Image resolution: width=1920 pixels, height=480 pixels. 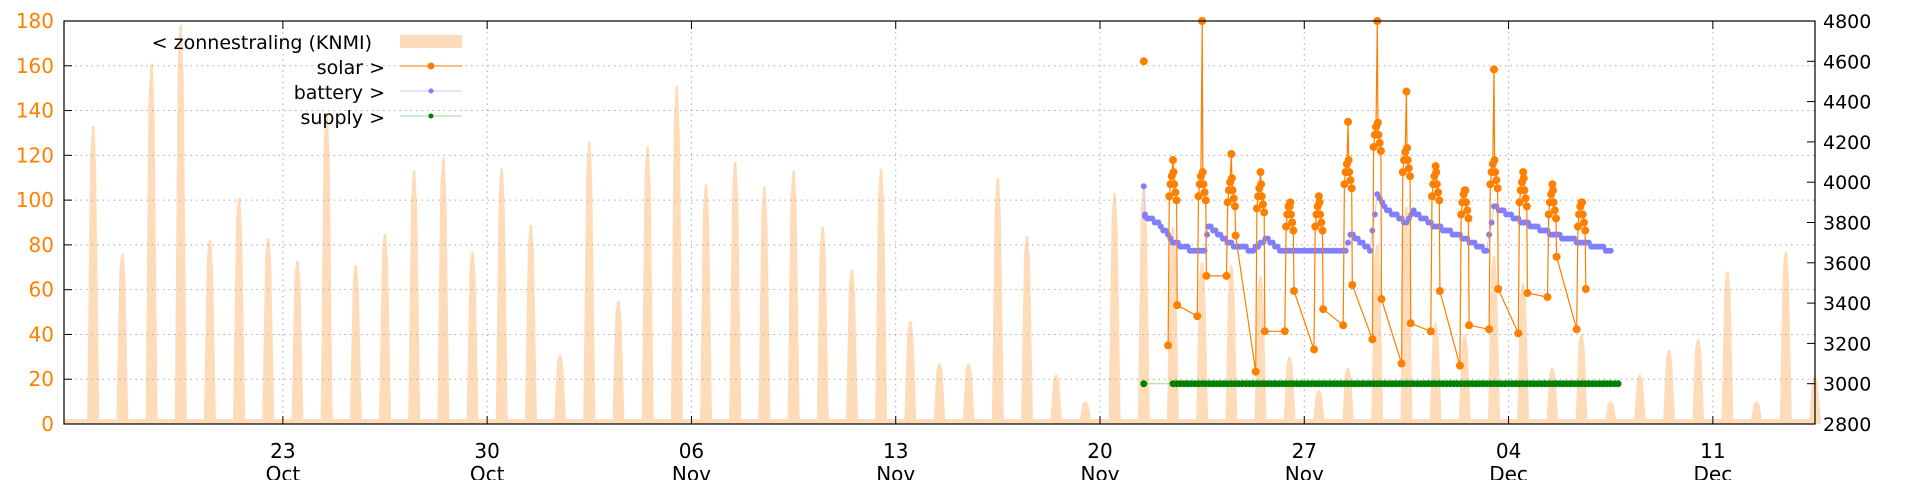 What do you see at coordinates (1304, 451) in the screenshot?
I see `x-tick-label-day: 27` at bounding box center [1304, 451].